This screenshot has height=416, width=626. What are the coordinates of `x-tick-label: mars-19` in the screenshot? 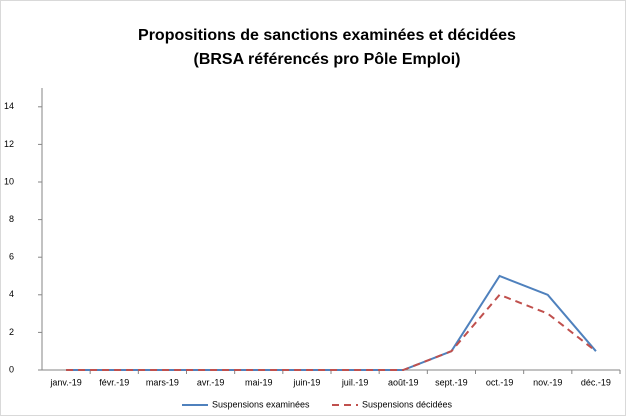 It's located at (162, 382).